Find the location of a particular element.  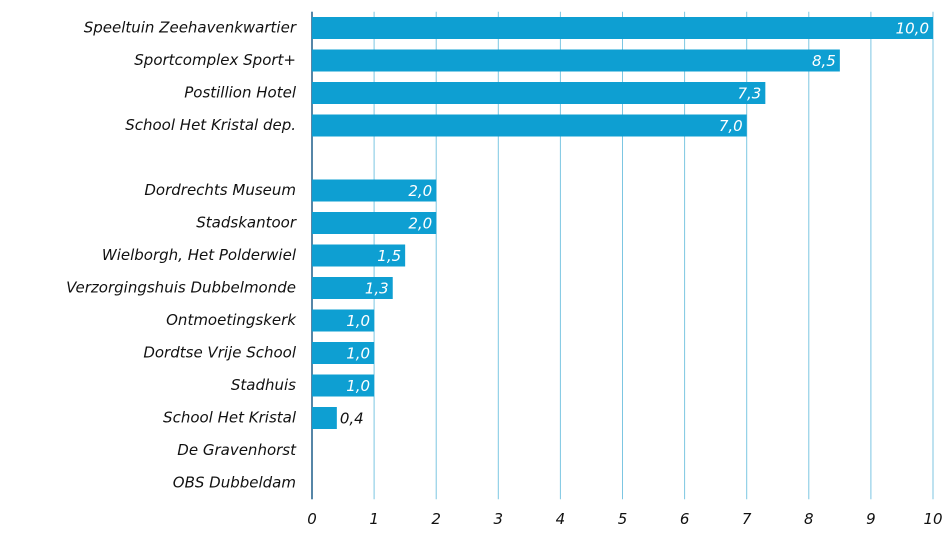

y-tick-label: Ontmoetingskerk is located at coordinates (231, 320).